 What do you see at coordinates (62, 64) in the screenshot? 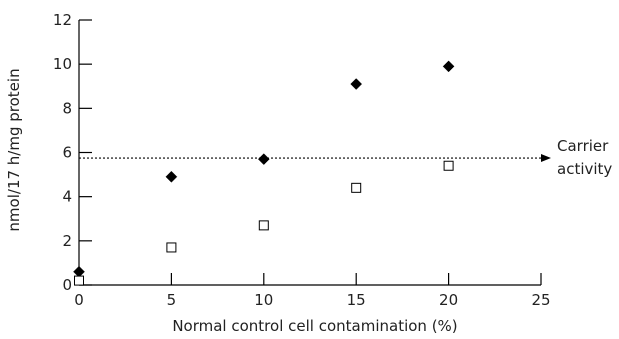
I see `y-tick-label: 10` at bounding box center [62, 64].